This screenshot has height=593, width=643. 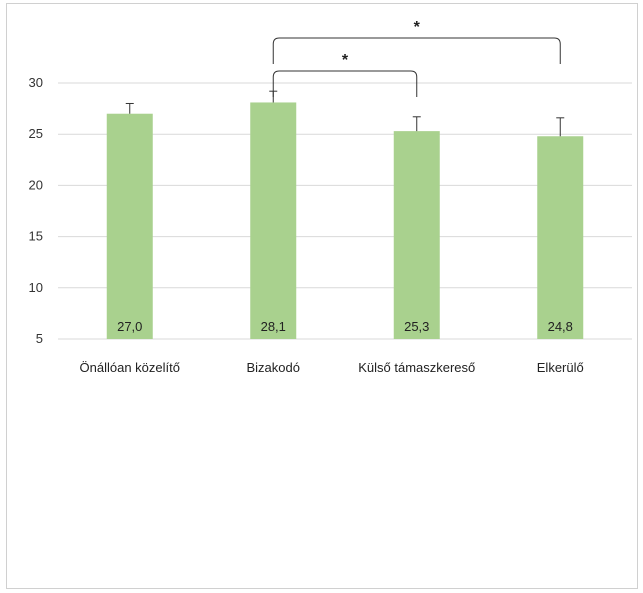 What do you see at coordinates (560, 326) in the screenshot?
I see `data-label: 24,8` at bounding box center [560, 326].